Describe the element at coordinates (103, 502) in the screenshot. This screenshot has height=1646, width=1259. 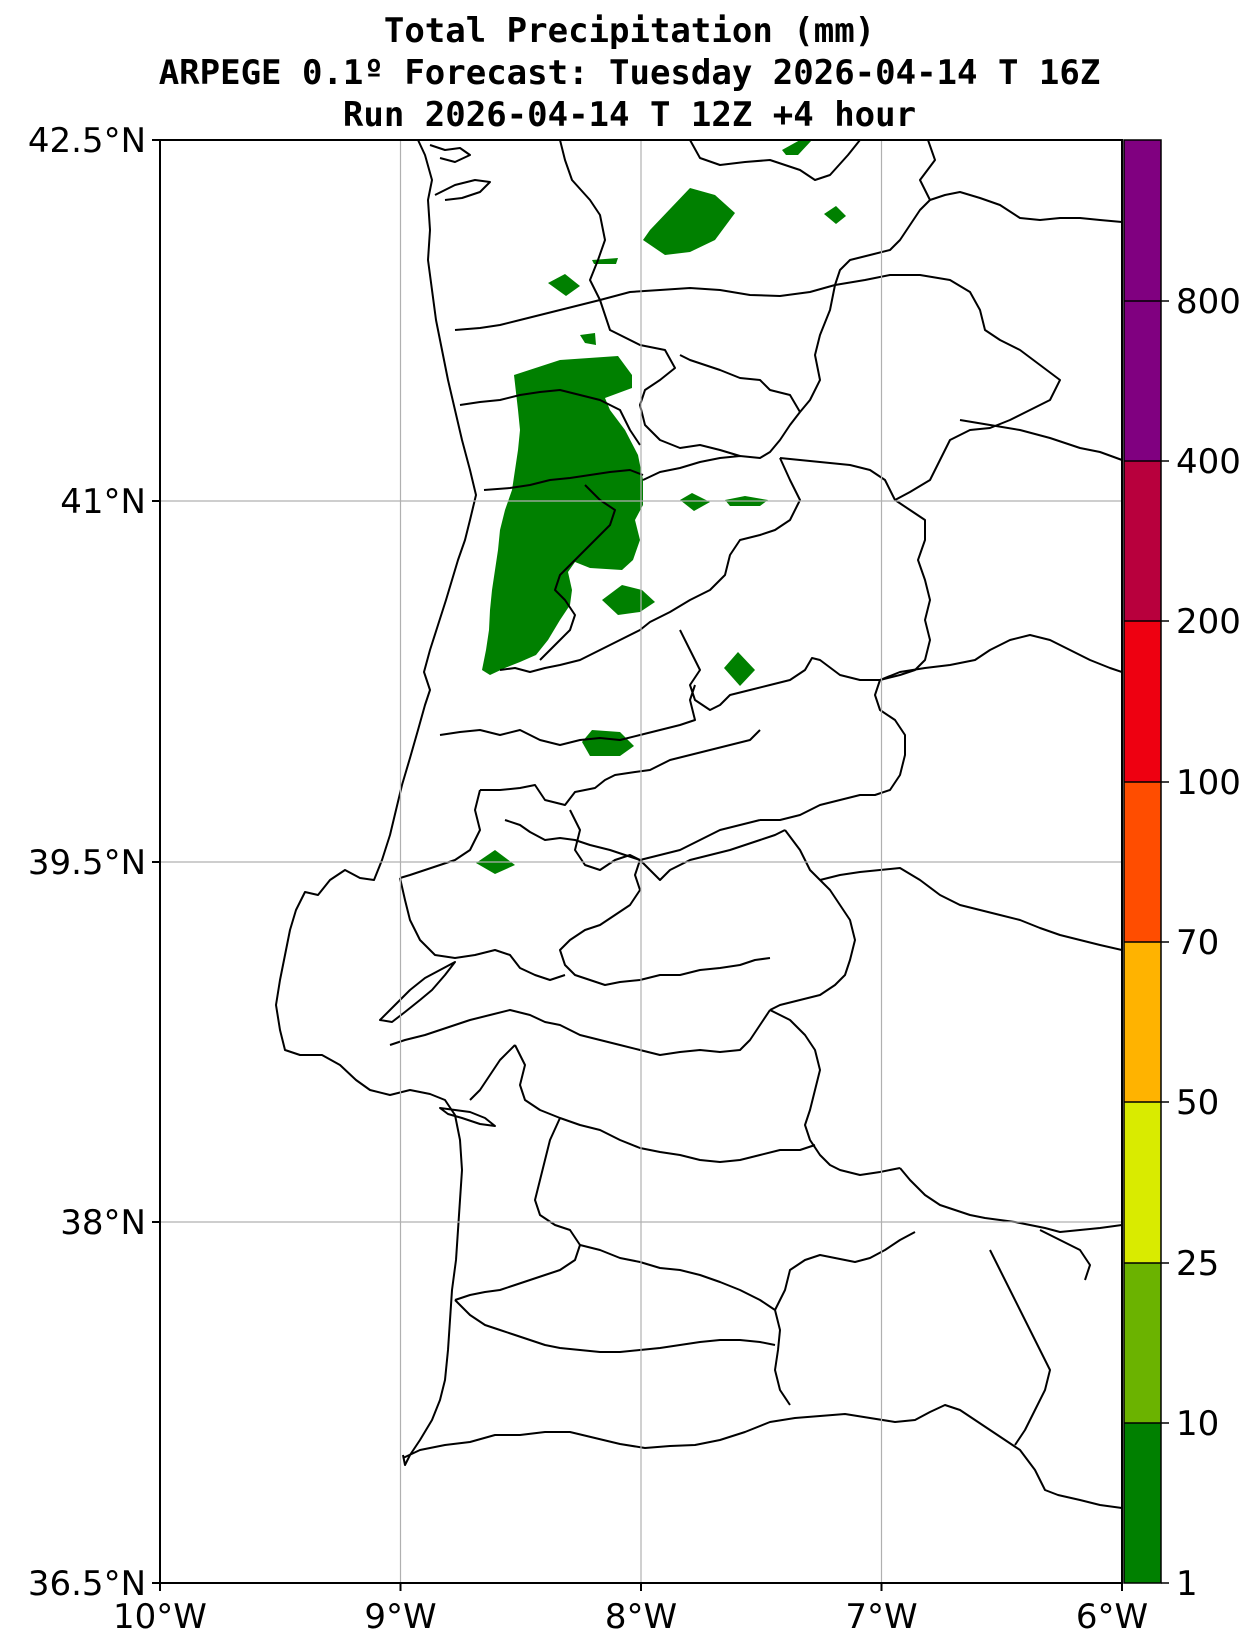
I see `lat-label-41n: 41°N` at that location.